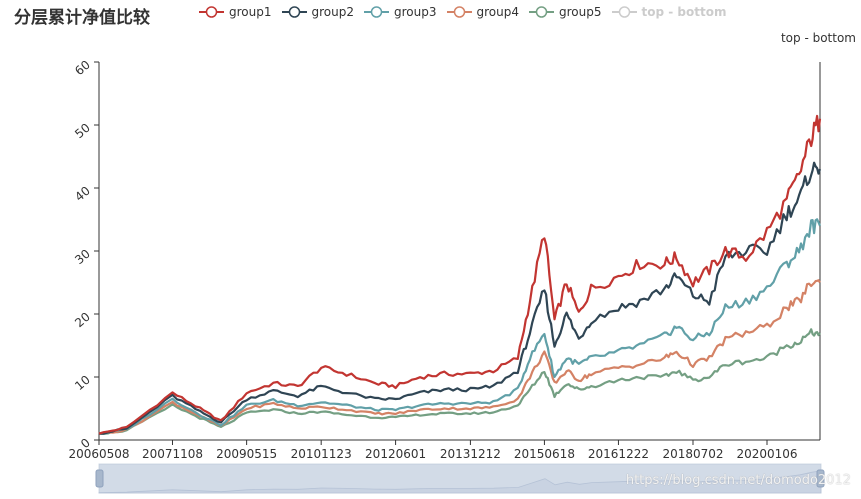 This screenshot has width=861, height=499. I want to click on legend-item-group3: group3, so click(400, 12).